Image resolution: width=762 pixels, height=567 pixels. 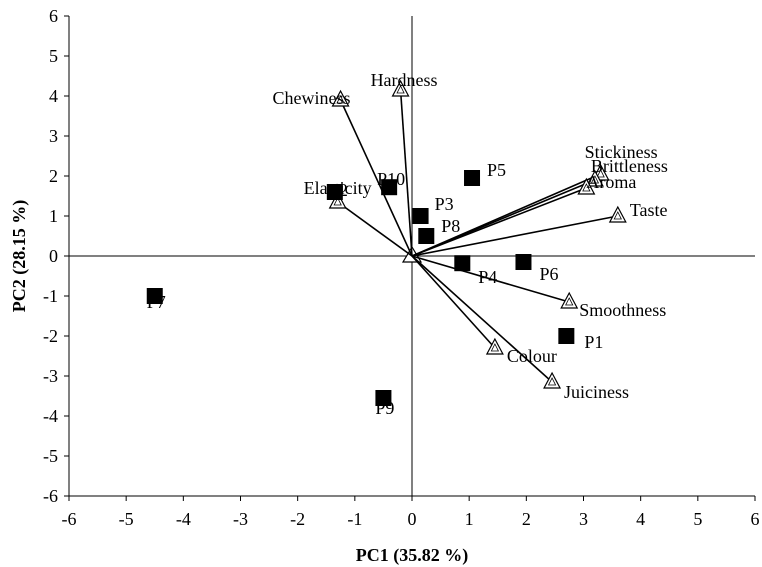 I want to click on point-label: Colour, so click(x=532, y=356).